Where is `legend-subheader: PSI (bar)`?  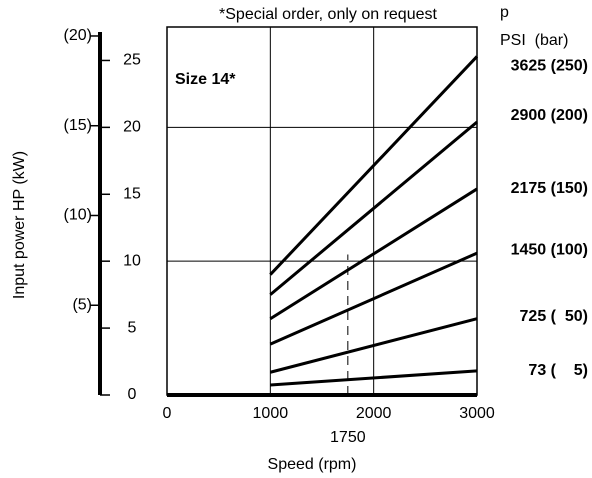
legend-subheader: PSI (bar) is located at coordinates (534, 40).